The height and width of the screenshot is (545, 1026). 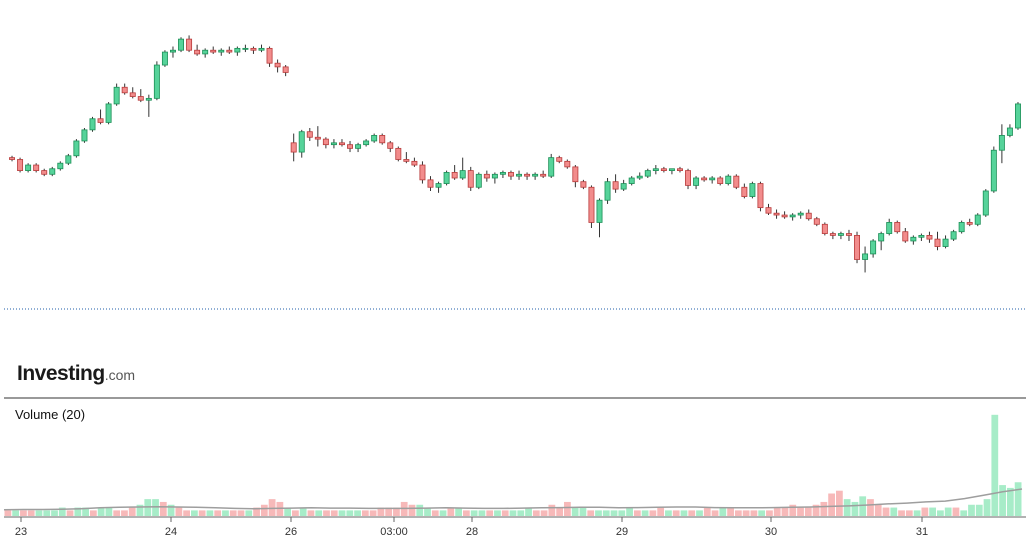 I want to click on x-tick-label: 29, so click(x=622, y=532).